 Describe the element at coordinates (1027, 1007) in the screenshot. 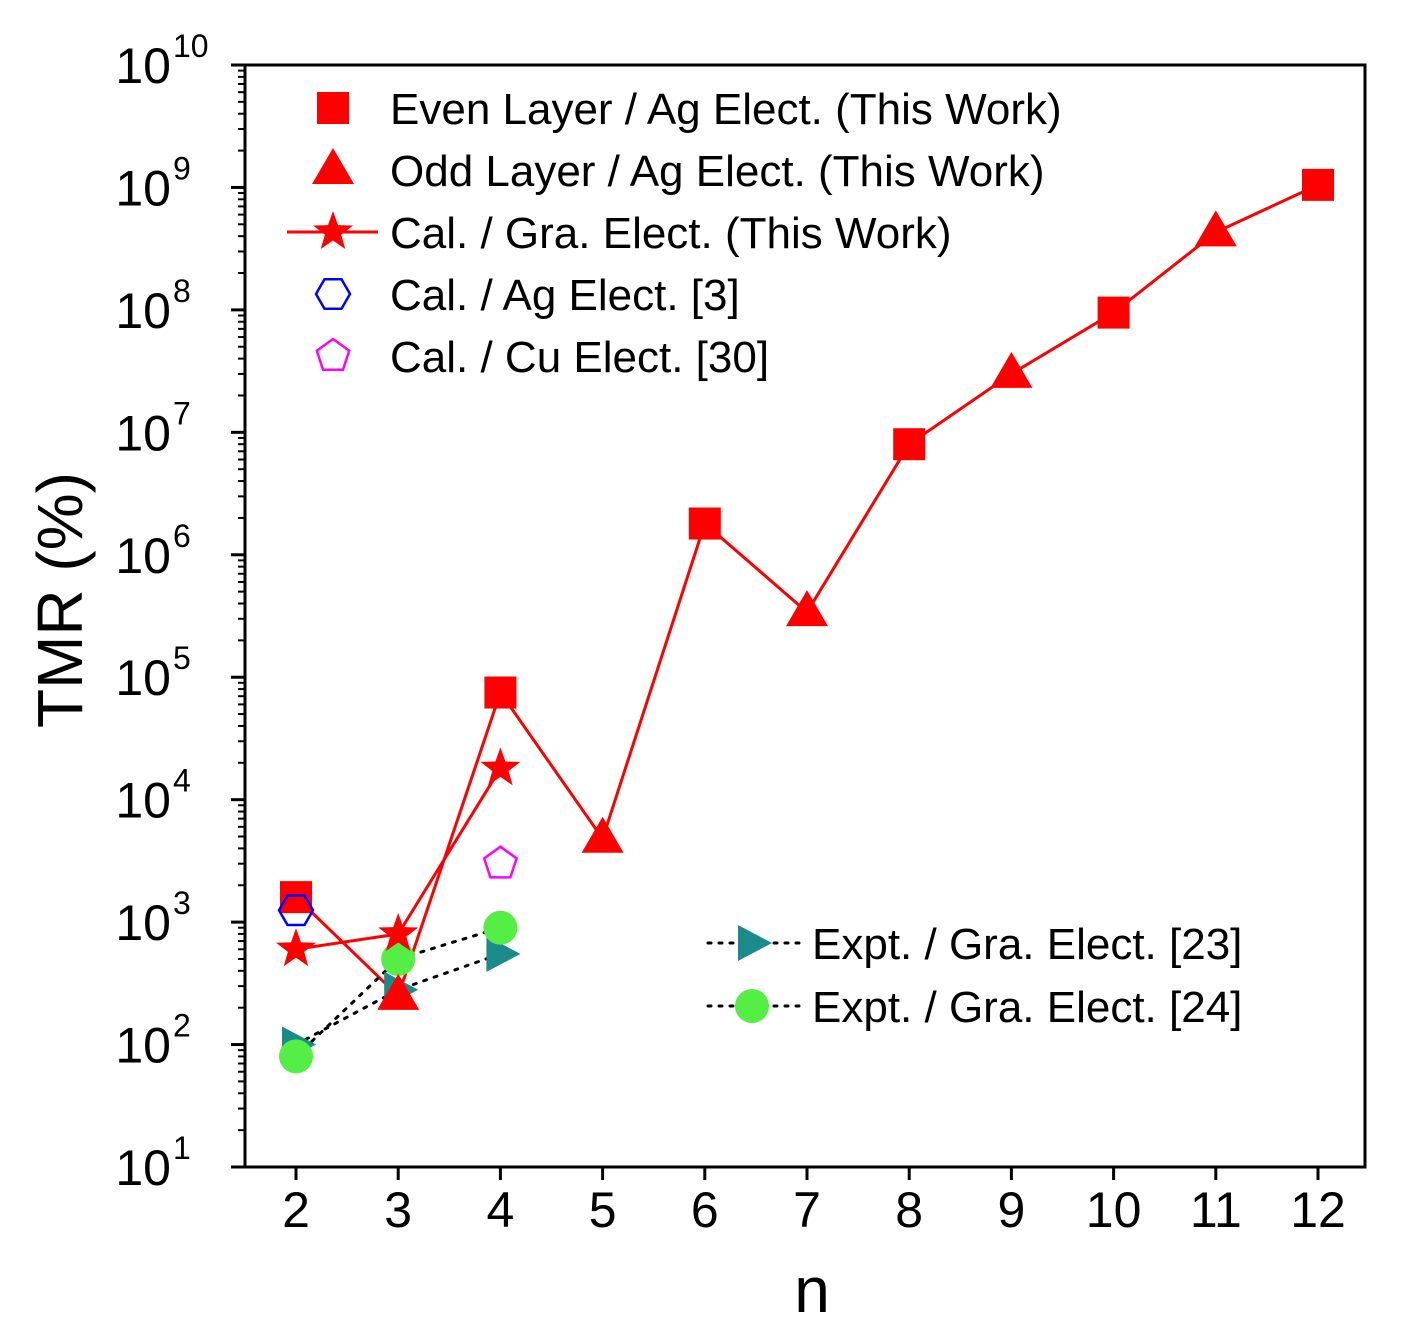

I see `legend-label: Expt. / Gra. Elect. [24]` at that location.